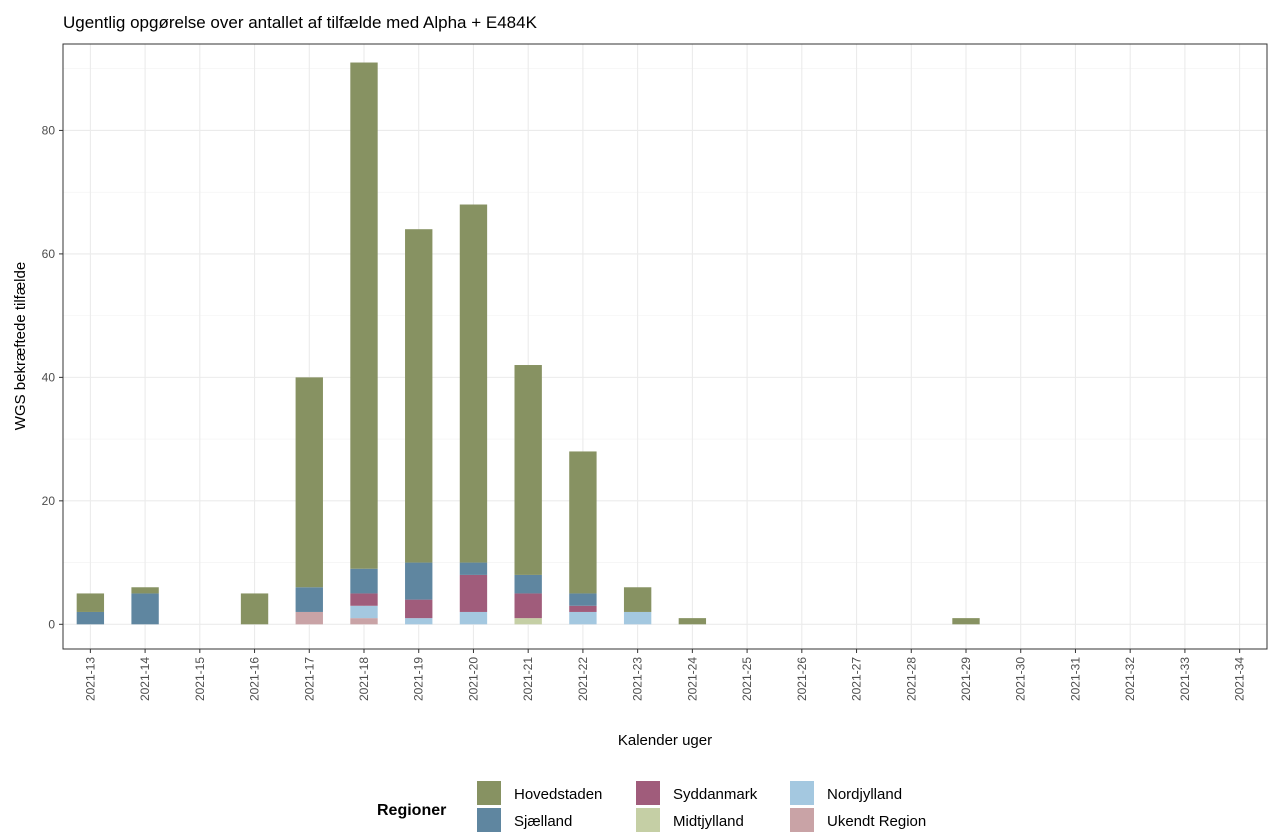 This screenshot has height=834, width=1268. What do you see at coordinates (49, 501) in the screenshot?
I see `y-tick-label: 20` at bounding box center [49, 501].